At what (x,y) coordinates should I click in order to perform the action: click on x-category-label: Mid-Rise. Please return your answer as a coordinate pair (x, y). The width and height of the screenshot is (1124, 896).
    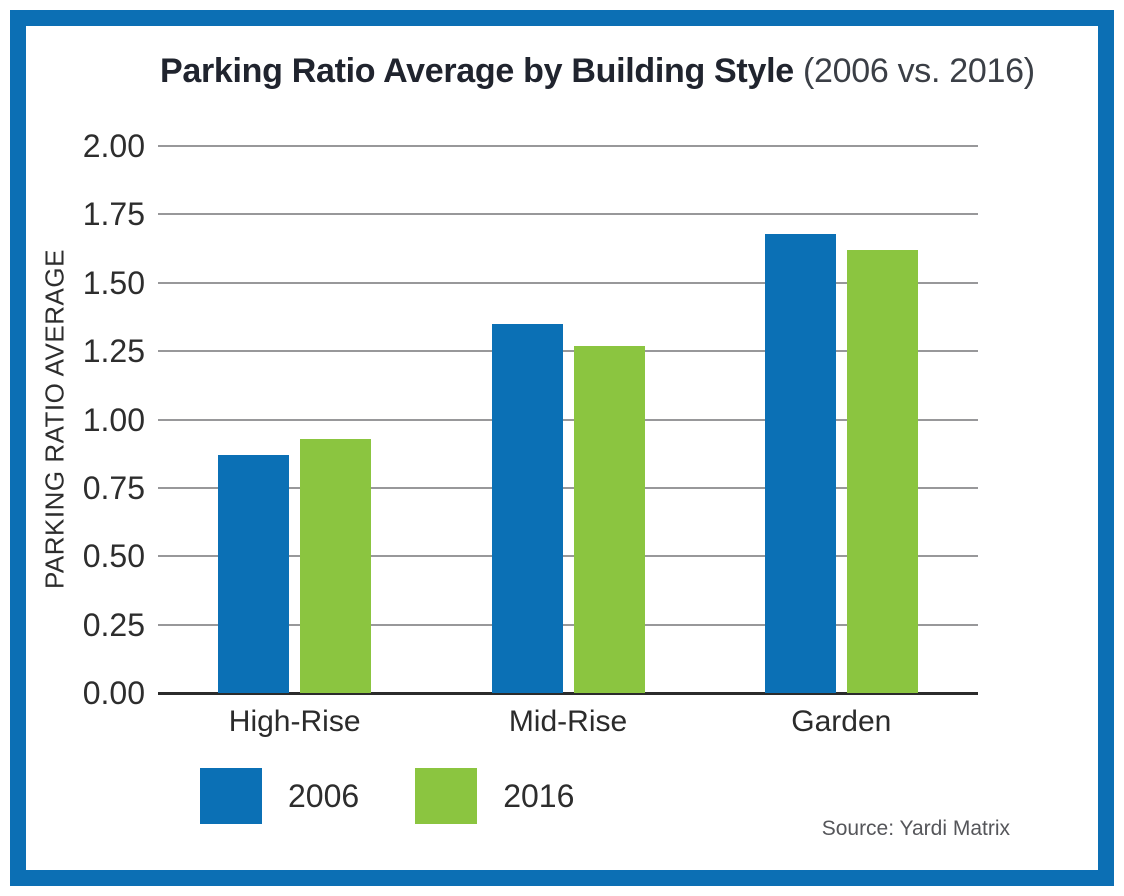
    Looking at the image, I should click on (568, 721).